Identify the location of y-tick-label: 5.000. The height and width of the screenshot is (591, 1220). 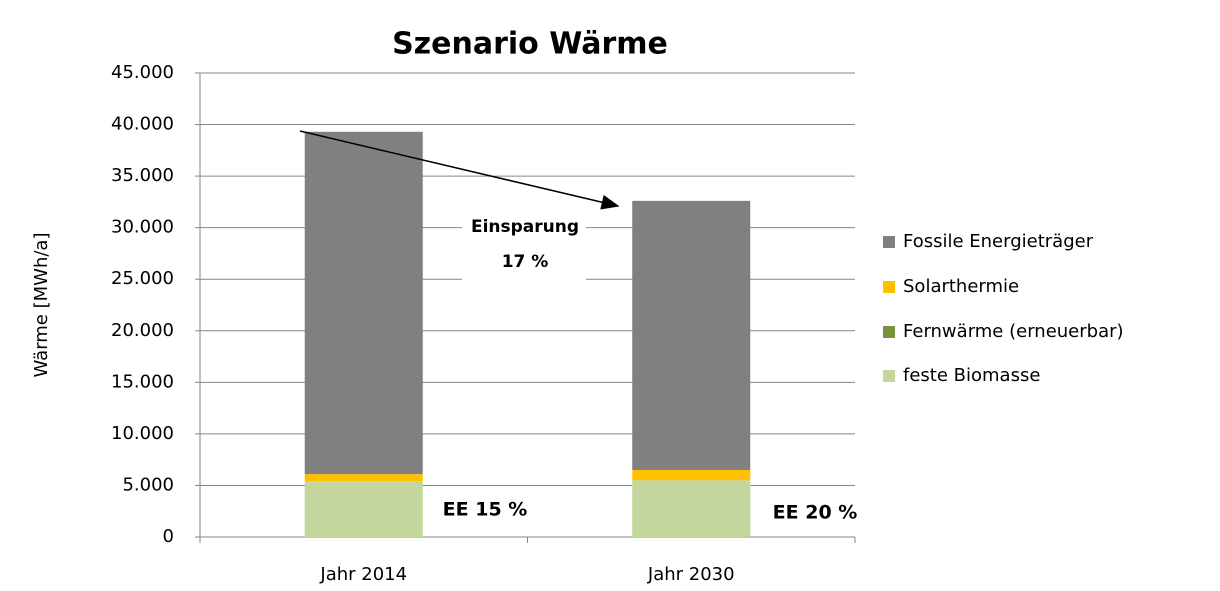
(148, 484).